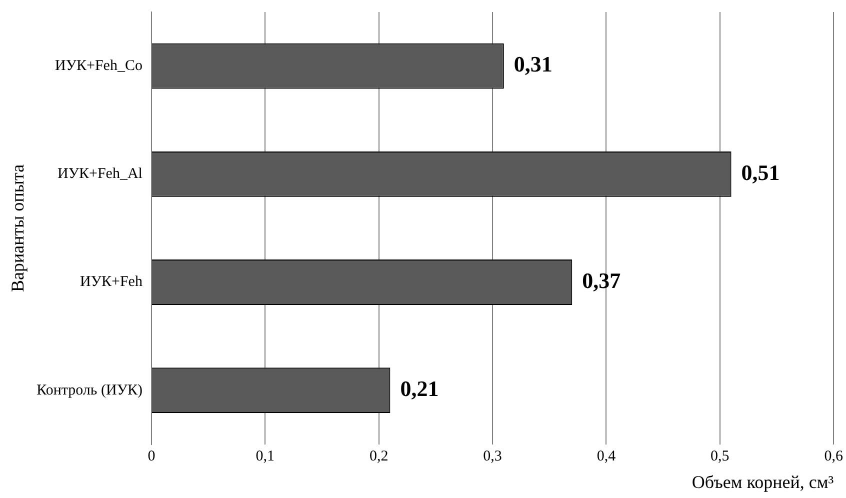 The image size is (846, 498). I want to click on x-tick-label: 0,4, so click(606, 456).